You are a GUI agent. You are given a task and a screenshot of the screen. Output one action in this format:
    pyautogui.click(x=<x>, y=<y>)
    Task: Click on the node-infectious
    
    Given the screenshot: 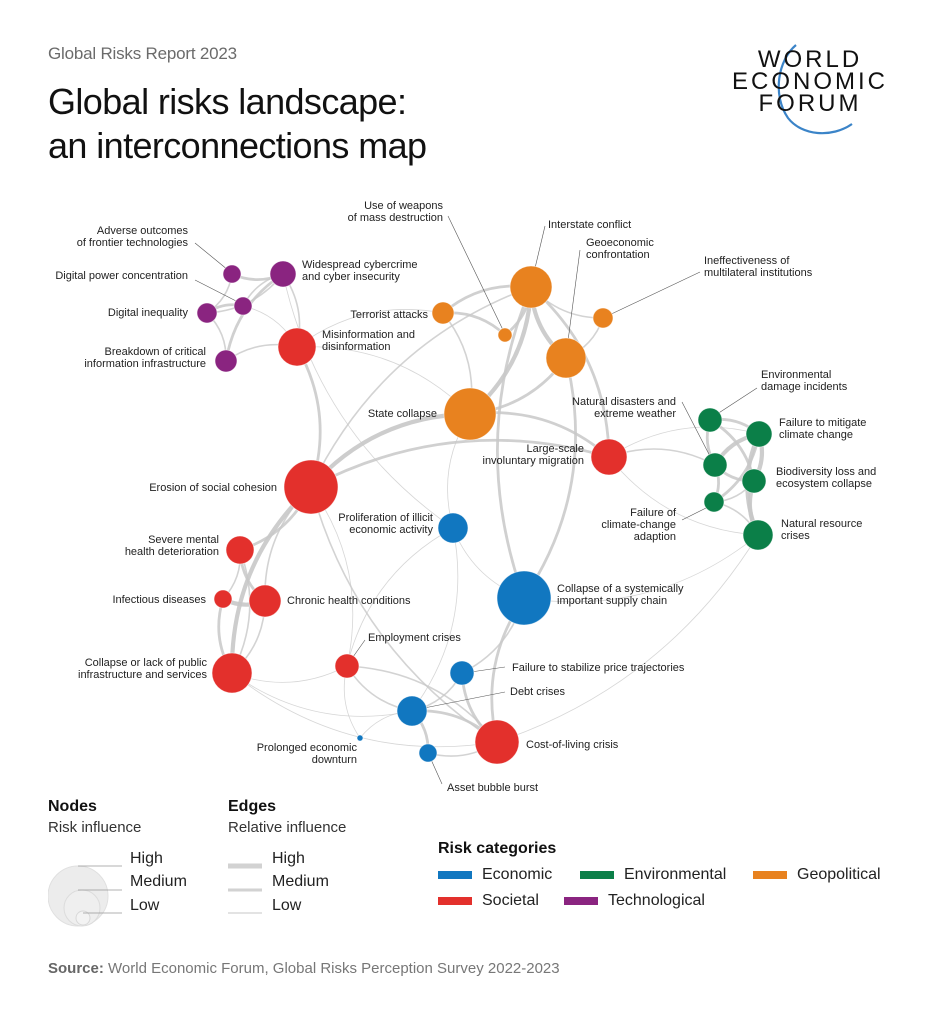 What is the action you would take?
    pyautogui.click(x=223, y=599)
    